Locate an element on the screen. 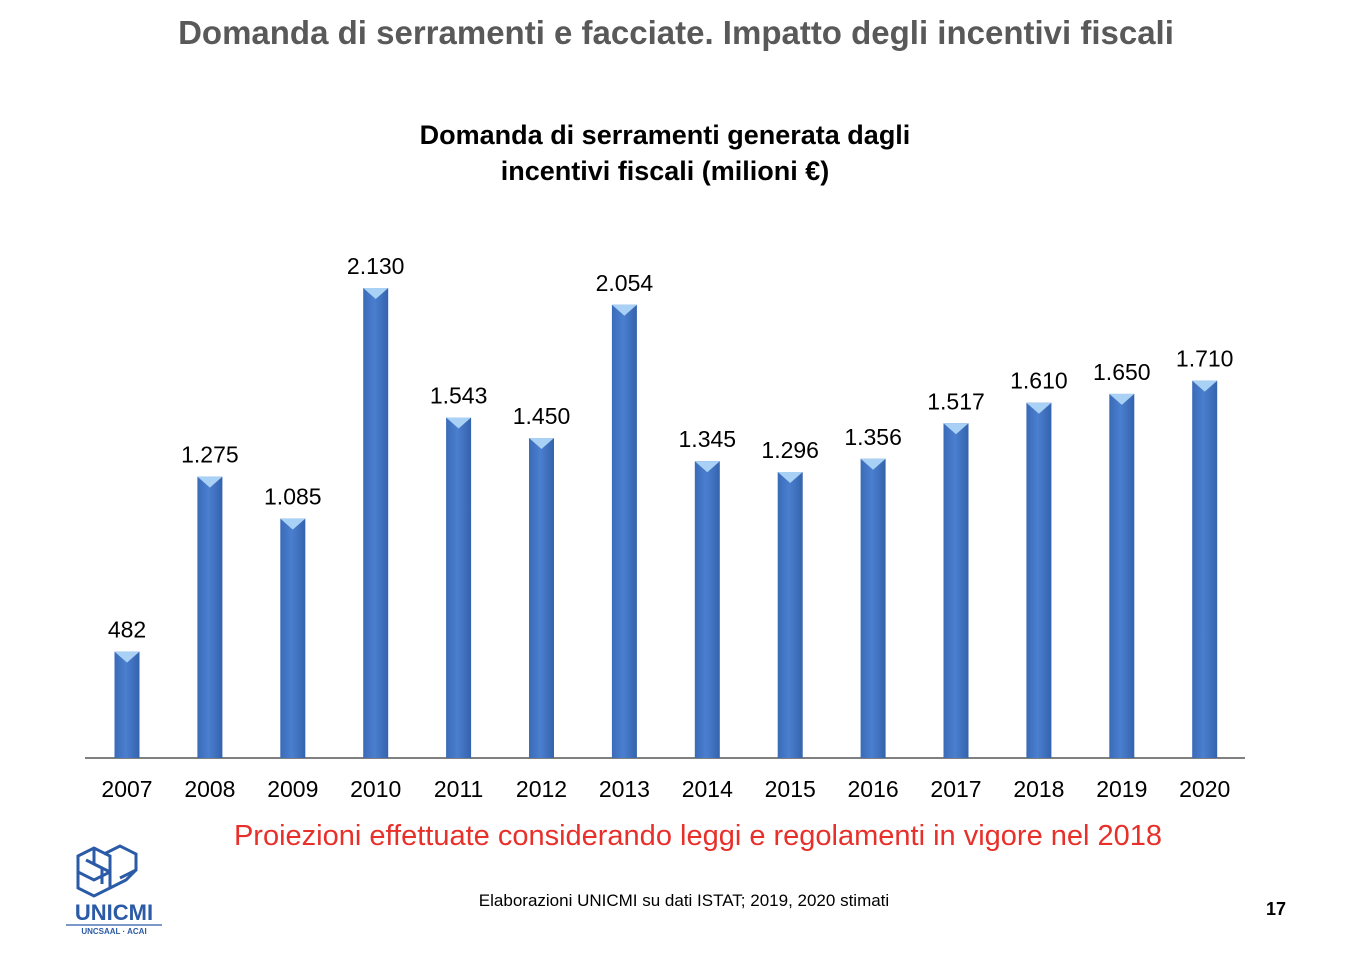 The width and height of the screenshot is (1352, 978). bar-2016 is located at coordinates (873, 608).